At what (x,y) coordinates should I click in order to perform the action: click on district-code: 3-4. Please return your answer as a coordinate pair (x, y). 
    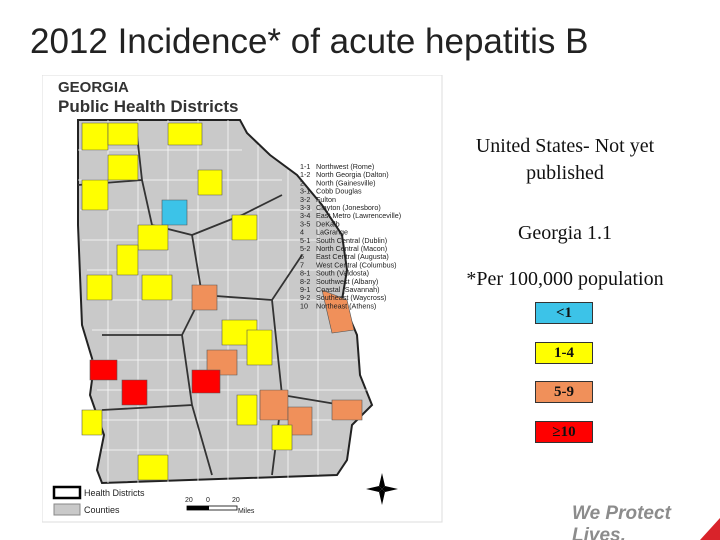
    Looking at the image, I should click on (305, 215).